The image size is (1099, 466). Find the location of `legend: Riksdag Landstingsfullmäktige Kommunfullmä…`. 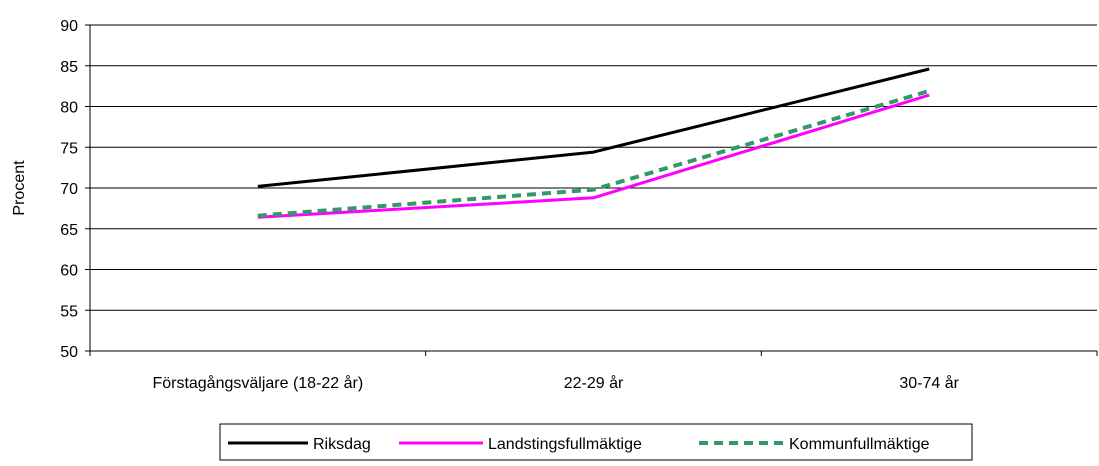

legend: Riksdag Landstingsfullmäktige Kommunfullmä… is located at coordinates (596, 442).